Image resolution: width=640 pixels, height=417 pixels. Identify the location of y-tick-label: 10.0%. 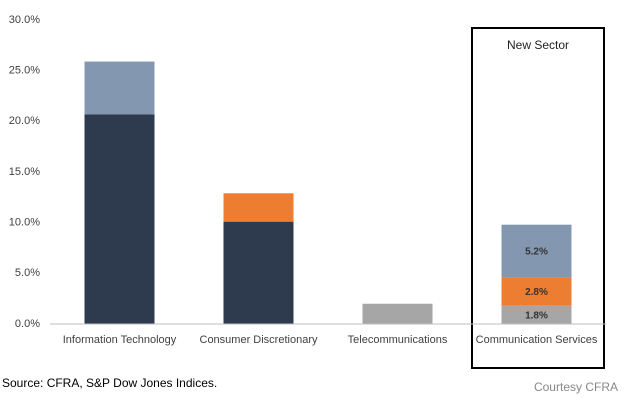
(24, 223).